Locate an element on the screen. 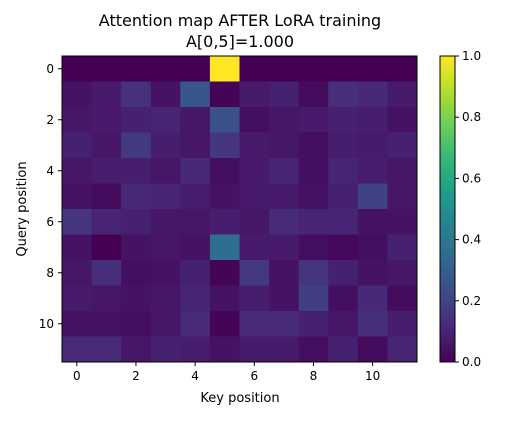 The image size is (520, 424). x-axis-ticks: 0 2 4 6 8 10 is located at coordinates (226, 372).